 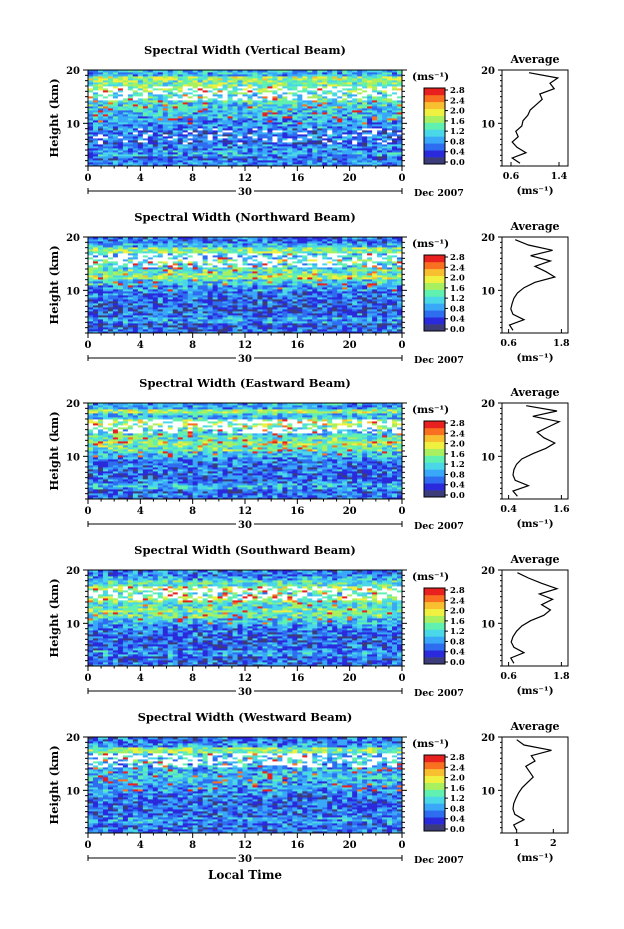 I want to click on y-tick-label: 20, so click(x=73, y=71).